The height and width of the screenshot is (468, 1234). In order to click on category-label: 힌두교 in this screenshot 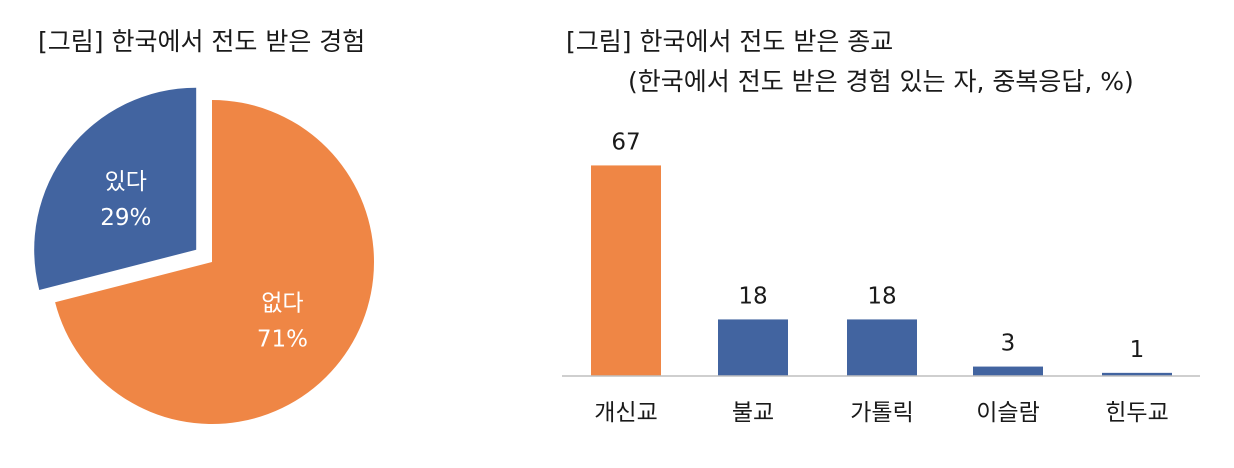, I will do `click(1136, 413)`.